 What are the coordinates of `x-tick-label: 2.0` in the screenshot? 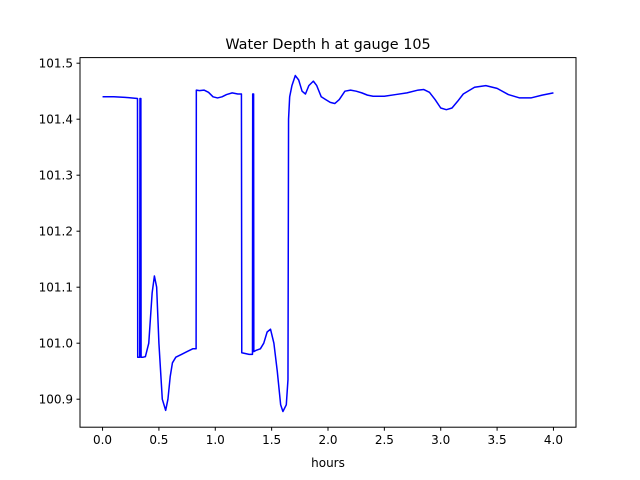 It's located at (327, 440).